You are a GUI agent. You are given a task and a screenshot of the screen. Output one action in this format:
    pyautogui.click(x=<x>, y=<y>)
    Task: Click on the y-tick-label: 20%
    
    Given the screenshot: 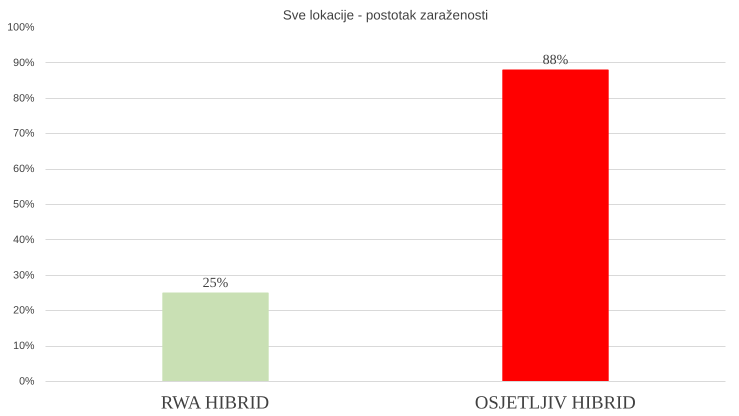 What is the action you would take?
    pyautogui.click(x=24, y=310)
    